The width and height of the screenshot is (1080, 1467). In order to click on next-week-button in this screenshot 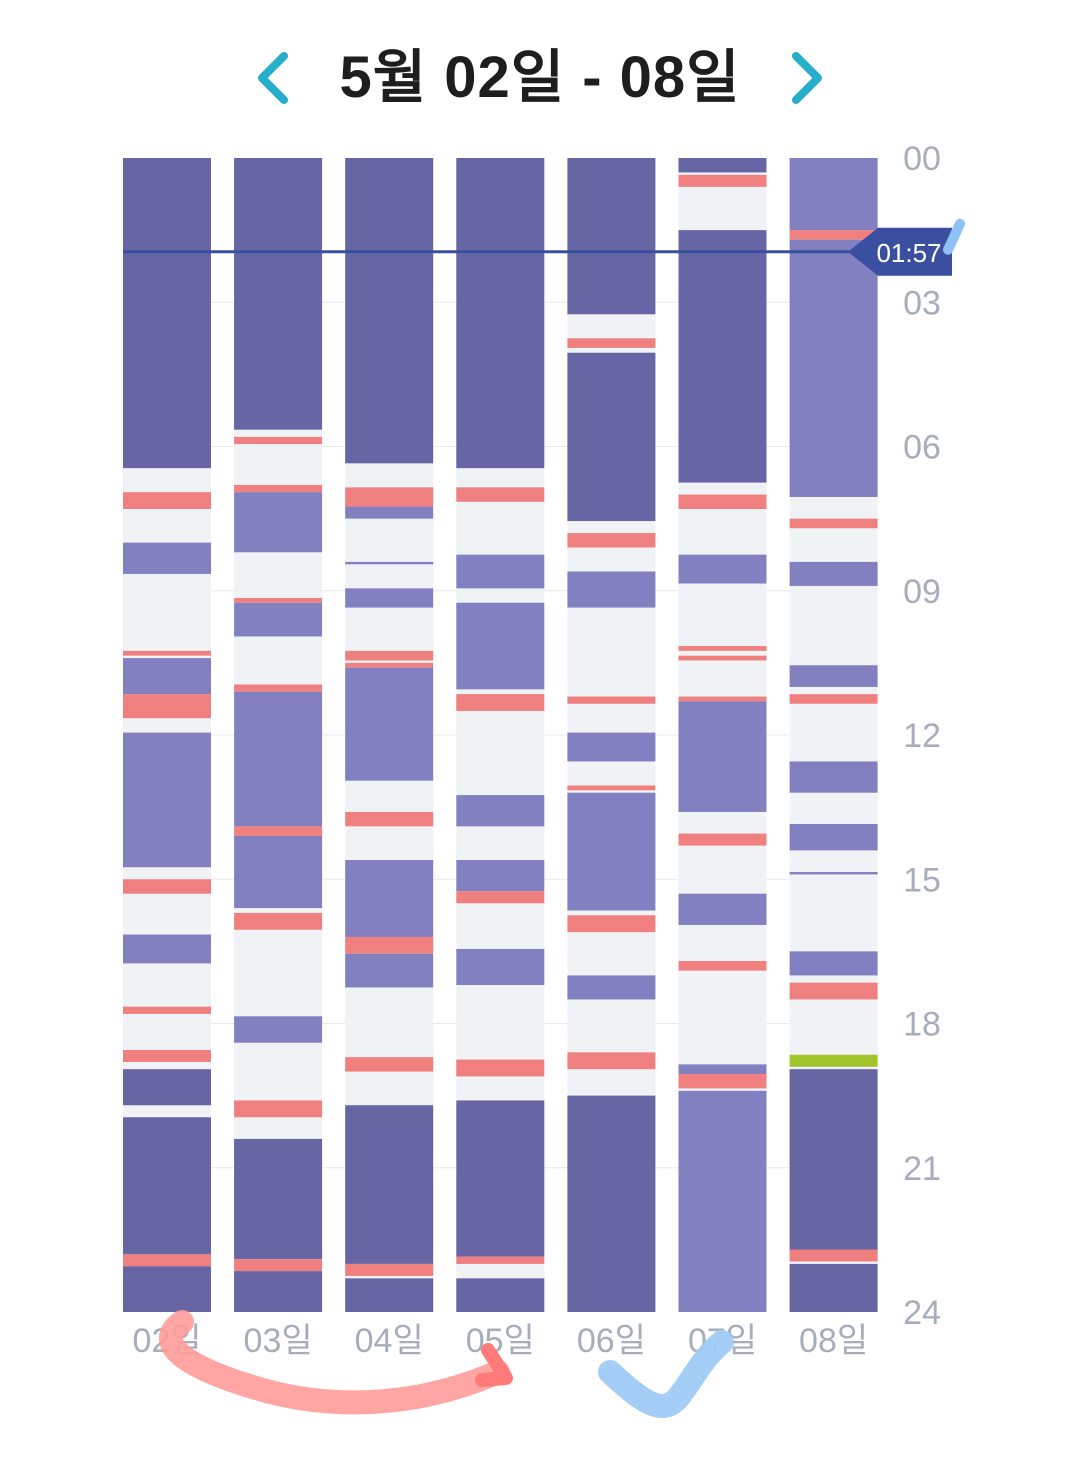, I will do `click(808, 78)`.